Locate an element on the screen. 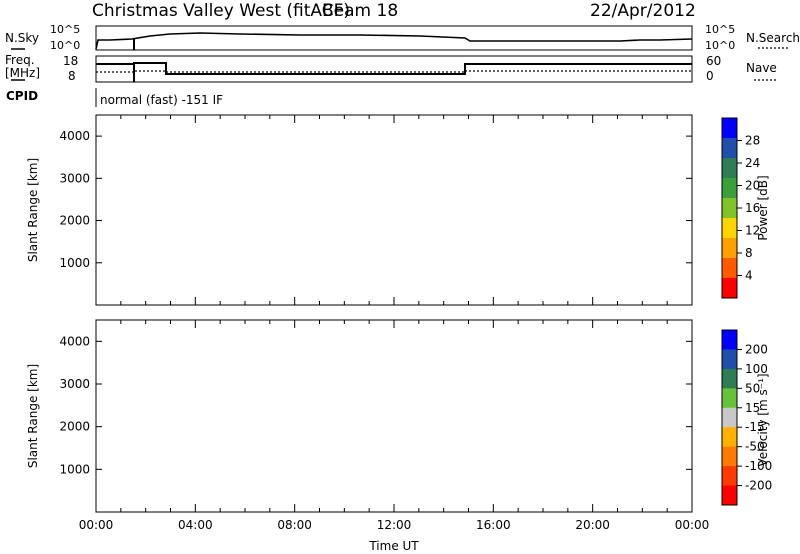  velocity-region-red-streak is located at coordinates (596, 365).